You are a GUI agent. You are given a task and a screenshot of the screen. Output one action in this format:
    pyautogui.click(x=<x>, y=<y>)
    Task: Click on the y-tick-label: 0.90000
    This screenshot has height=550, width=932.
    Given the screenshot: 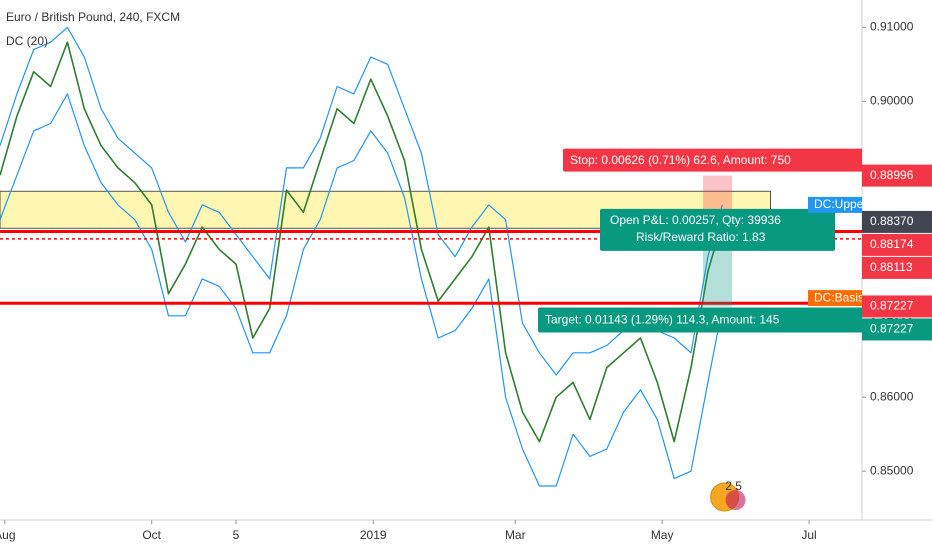 What is the action you would take?
    pyautogui.click(x=892, y=101)
    